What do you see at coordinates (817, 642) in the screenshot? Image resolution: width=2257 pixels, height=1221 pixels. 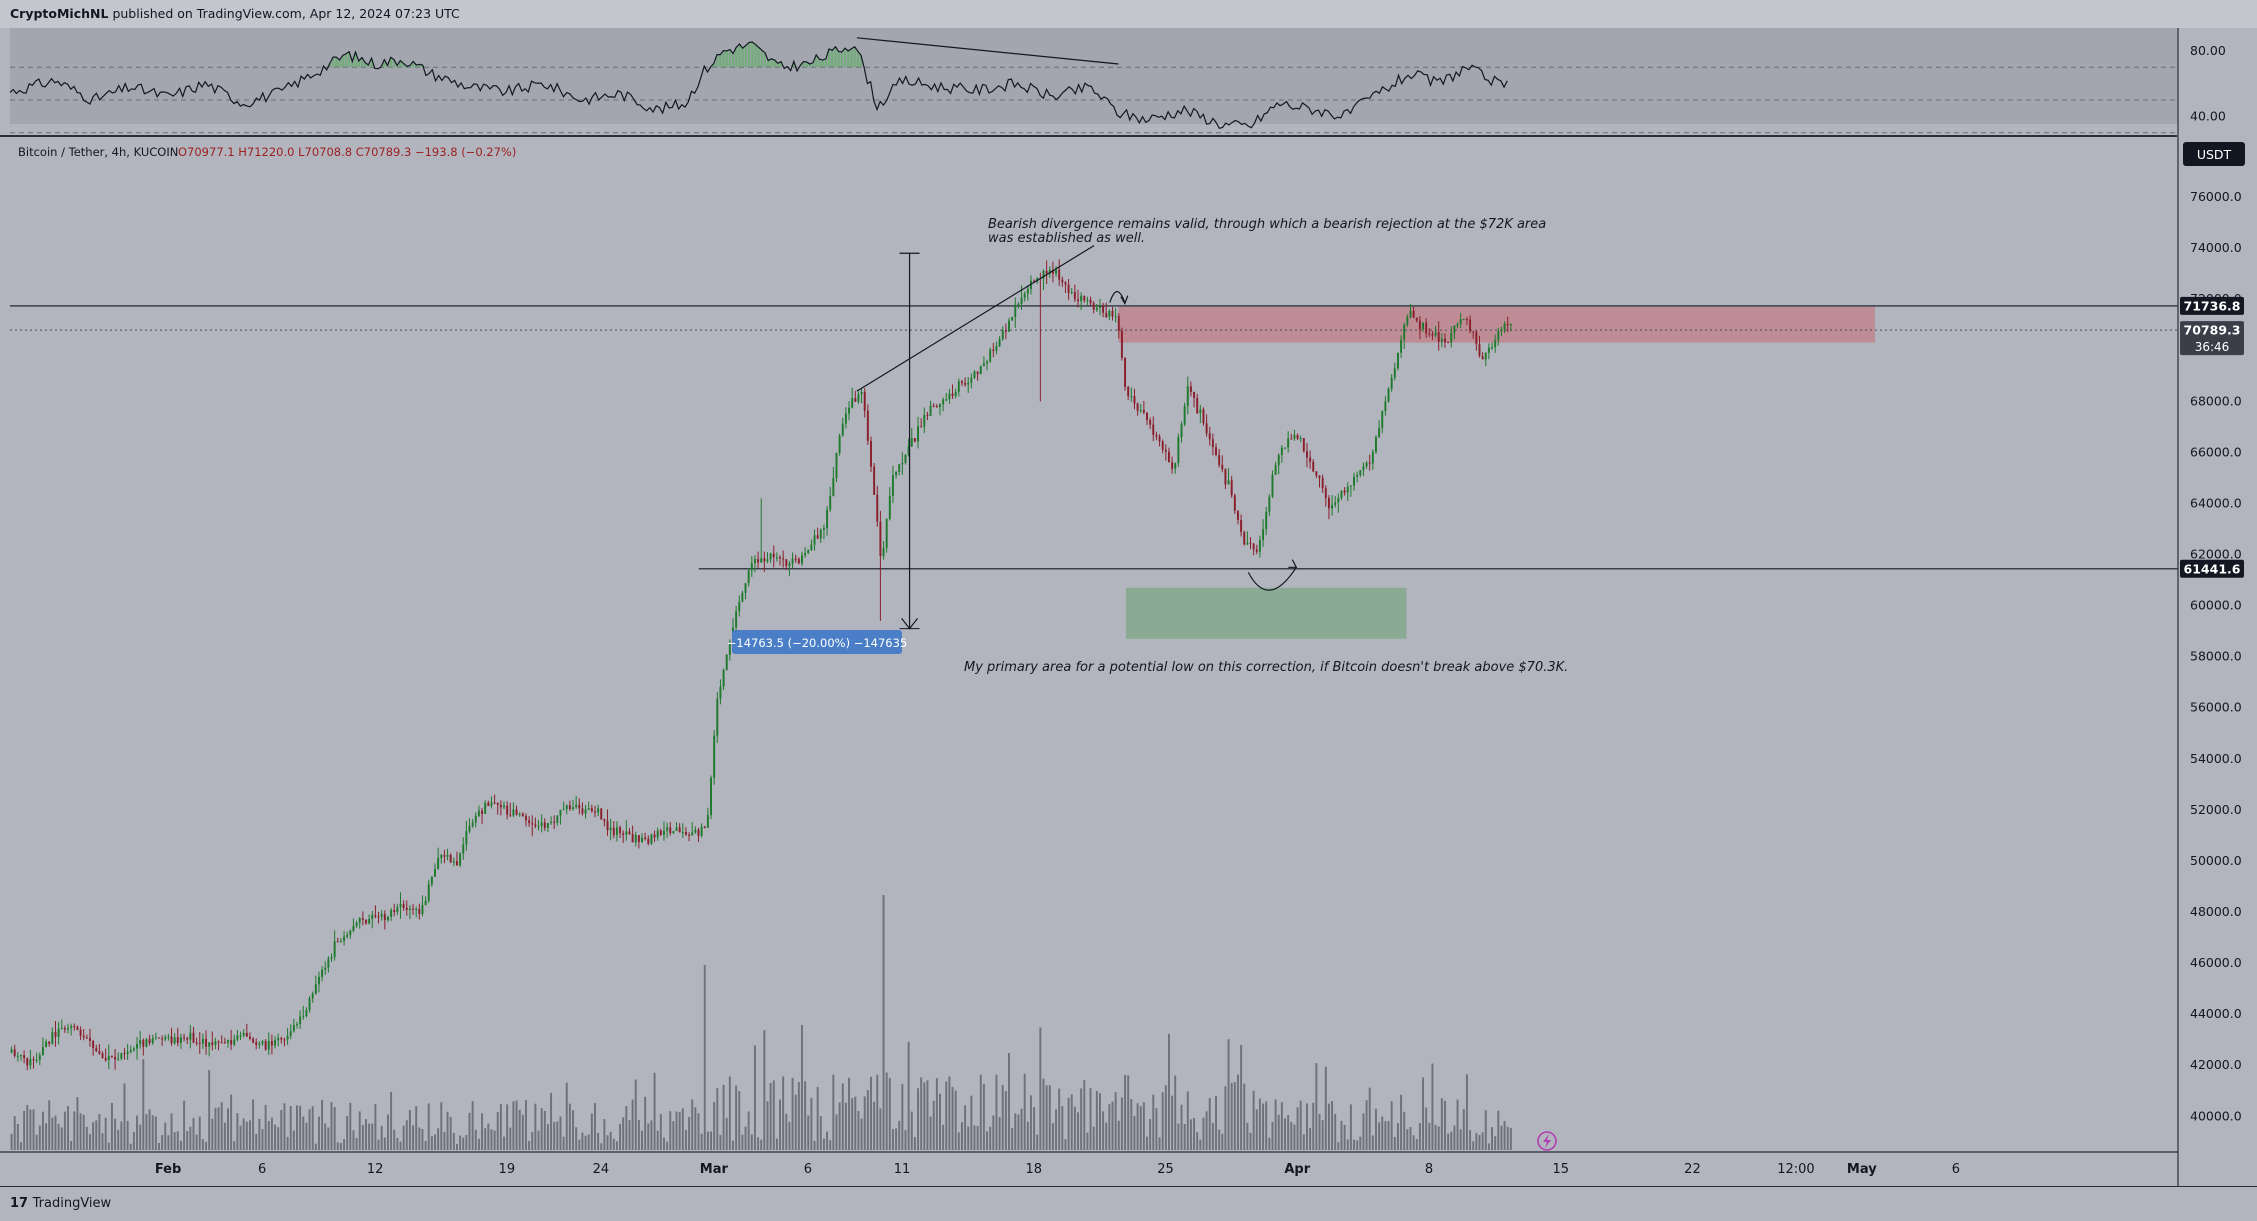 I see `measure-badge` at bounding box center [817, 642].